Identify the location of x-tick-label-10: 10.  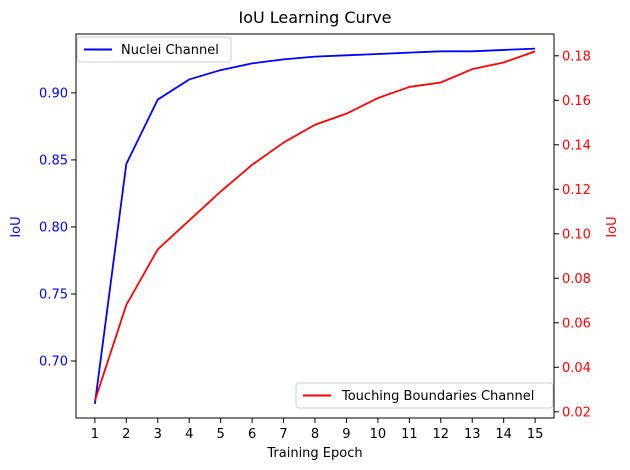
(378, 434).